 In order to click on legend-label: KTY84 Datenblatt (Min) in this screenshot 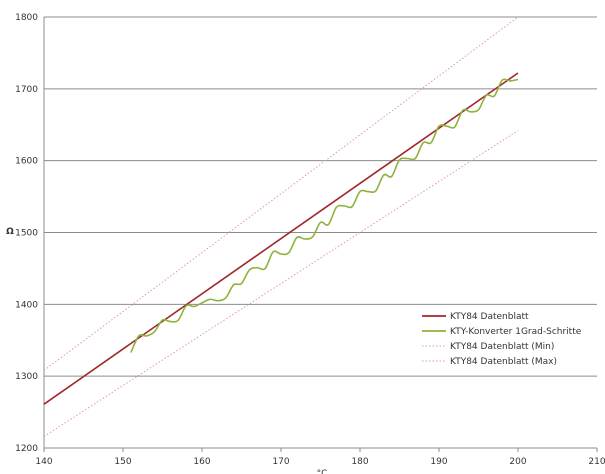, I will do `click(502, 347)`.